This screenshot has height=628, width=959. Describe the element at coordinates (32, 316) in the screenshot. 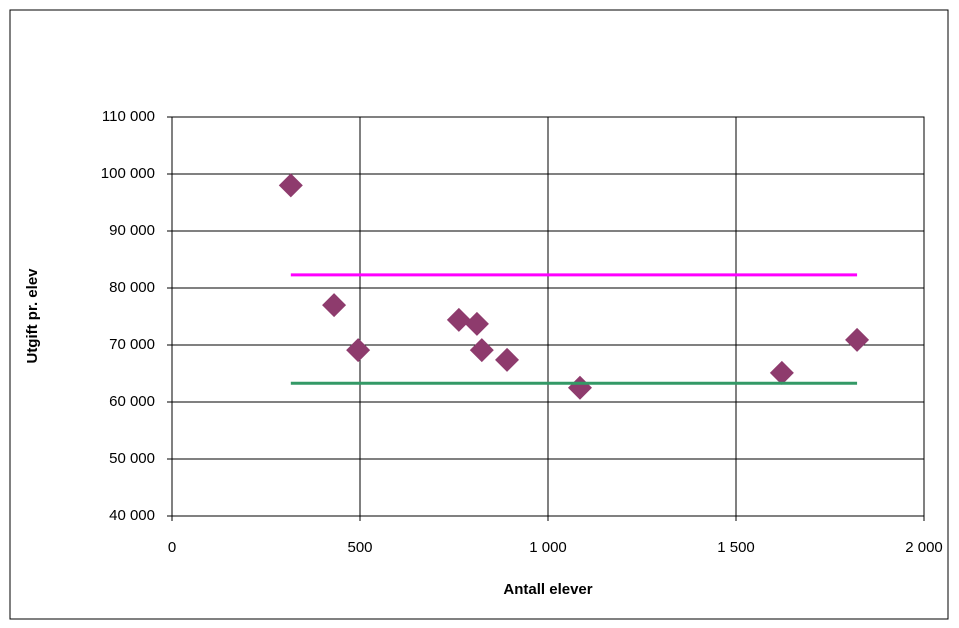

I see `y-axis-label: Utgift pr. elev` at that location.